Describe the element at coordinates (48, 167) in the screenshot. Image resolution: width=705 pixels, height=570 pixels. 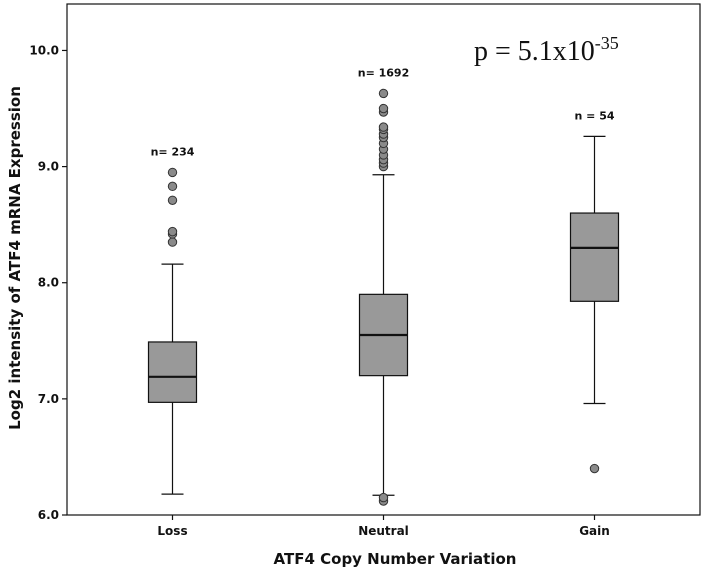
I see `y-tick-label: 9.0` at that location.